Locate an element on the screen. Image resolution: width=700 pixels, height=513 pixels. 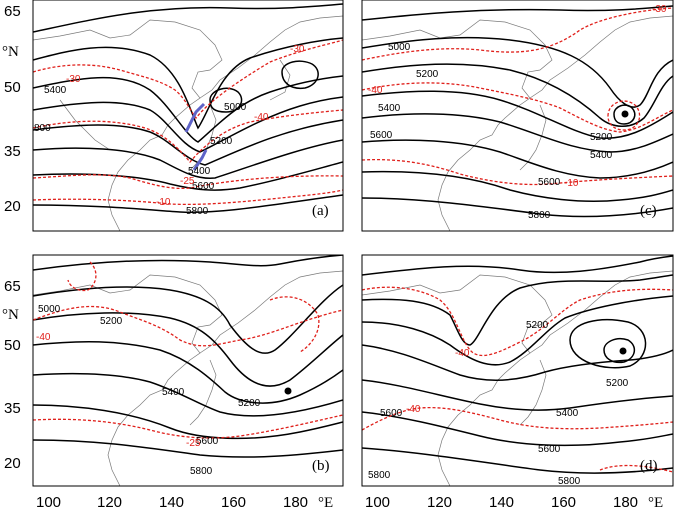
y-tick-label: 35 is located at coordinates (12, 408).